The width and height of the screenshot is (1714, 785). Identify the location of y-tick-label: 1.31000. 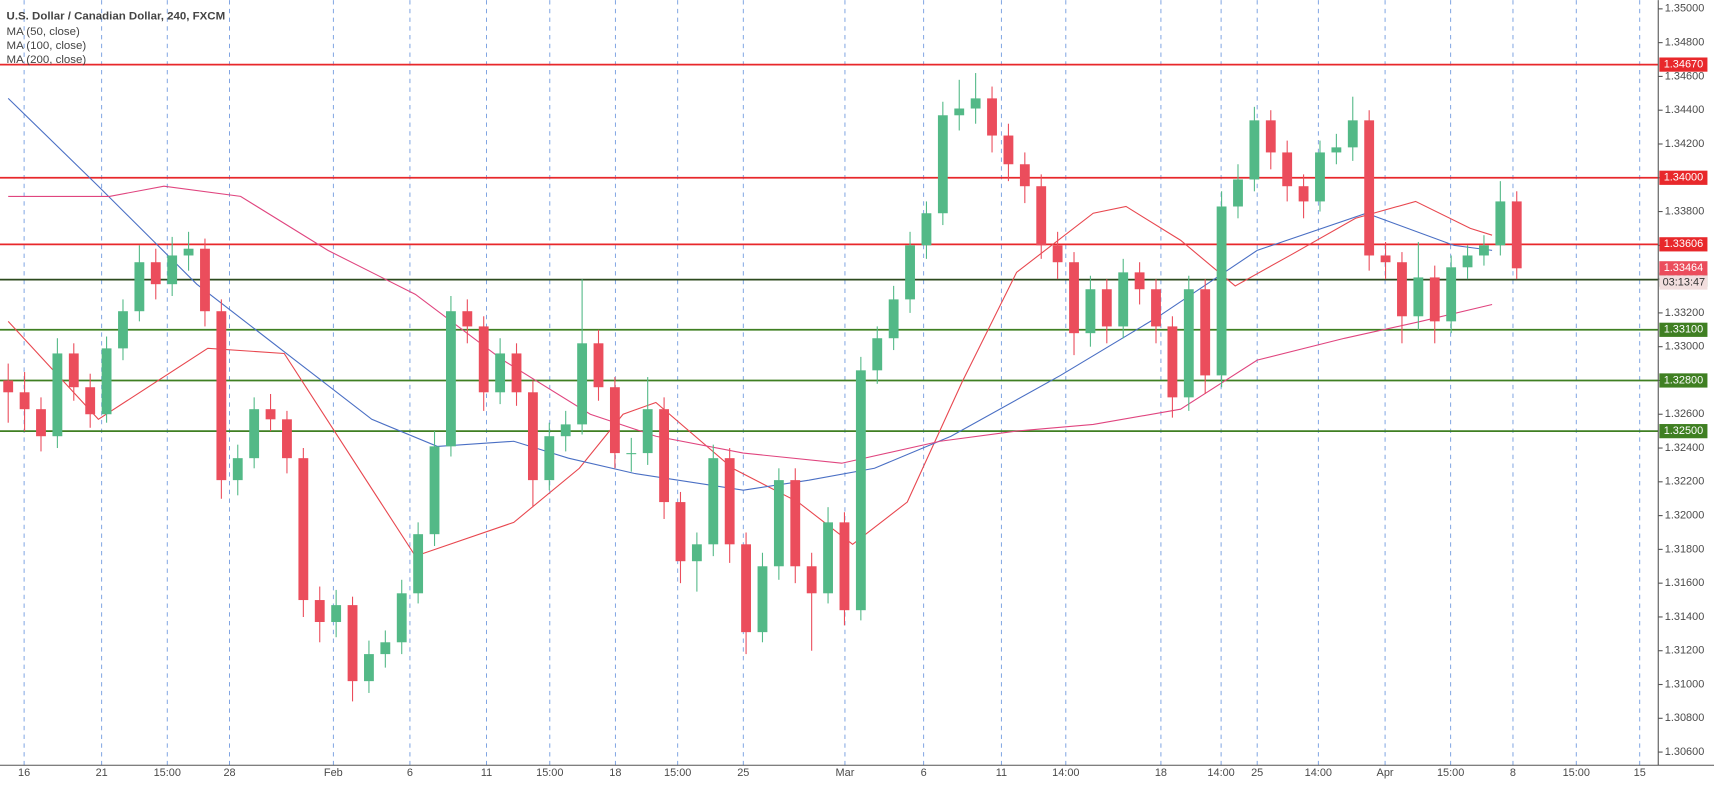
(1684, 684).